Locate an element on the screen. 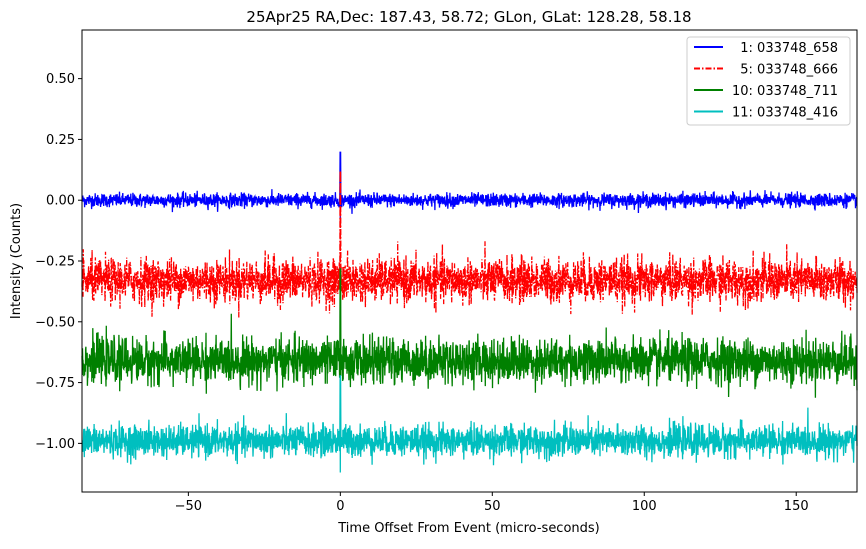 Image resolution: width=866 pixels, height=549 pixels. y-tick-label: −0.25 is located at coordinates (55, 262).